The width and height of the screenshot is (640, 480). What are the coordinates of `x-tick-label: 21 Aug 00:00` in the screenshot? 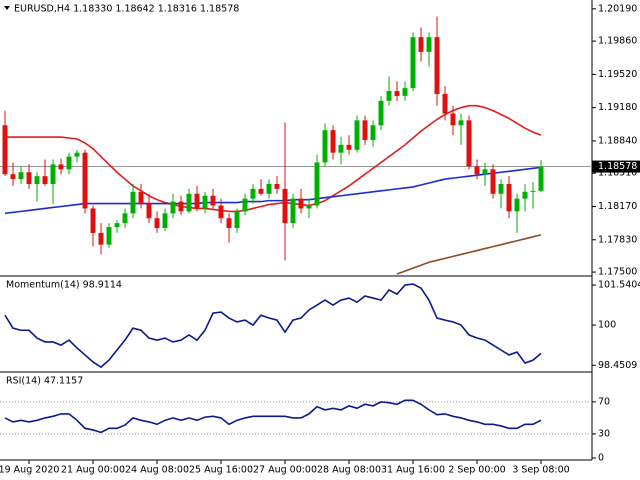 It's located at (93, 470).